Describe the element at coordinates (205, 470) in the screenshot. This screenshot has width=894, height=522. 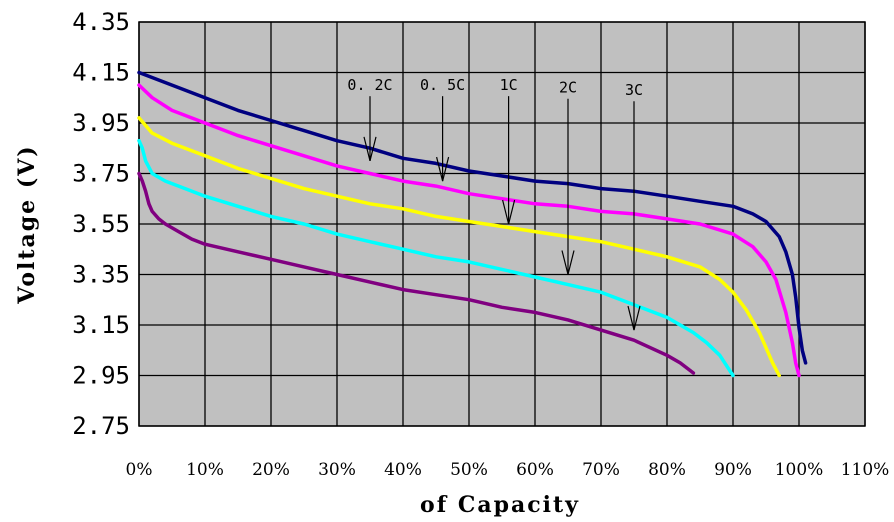
I see `x-tick-label: 10%` at that location.